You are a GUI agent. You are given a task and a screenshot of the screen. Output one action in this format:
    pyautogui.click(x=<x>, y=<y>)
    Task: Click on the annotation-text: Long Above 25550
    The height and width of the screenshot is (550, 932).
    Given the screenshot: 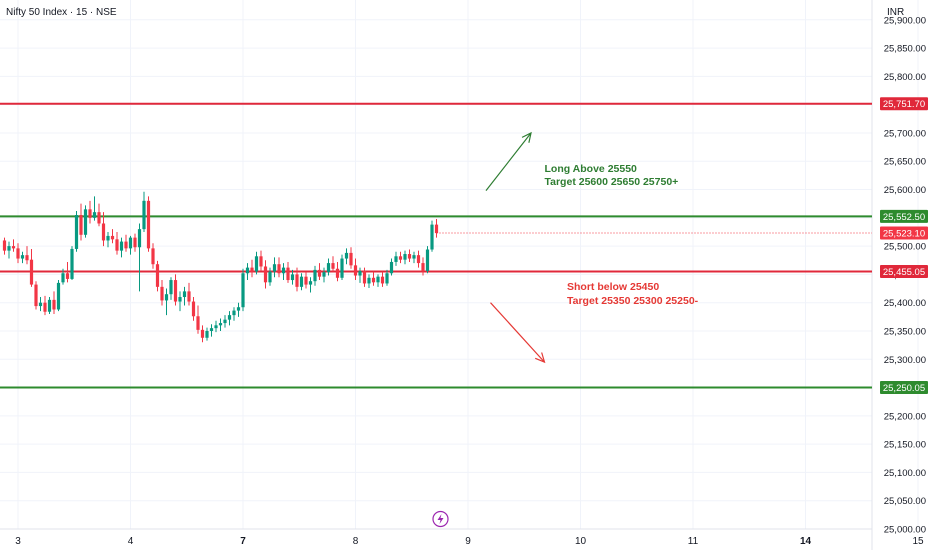 What is the action you would take?
    pyautogui.click(x=591, y=169)
    